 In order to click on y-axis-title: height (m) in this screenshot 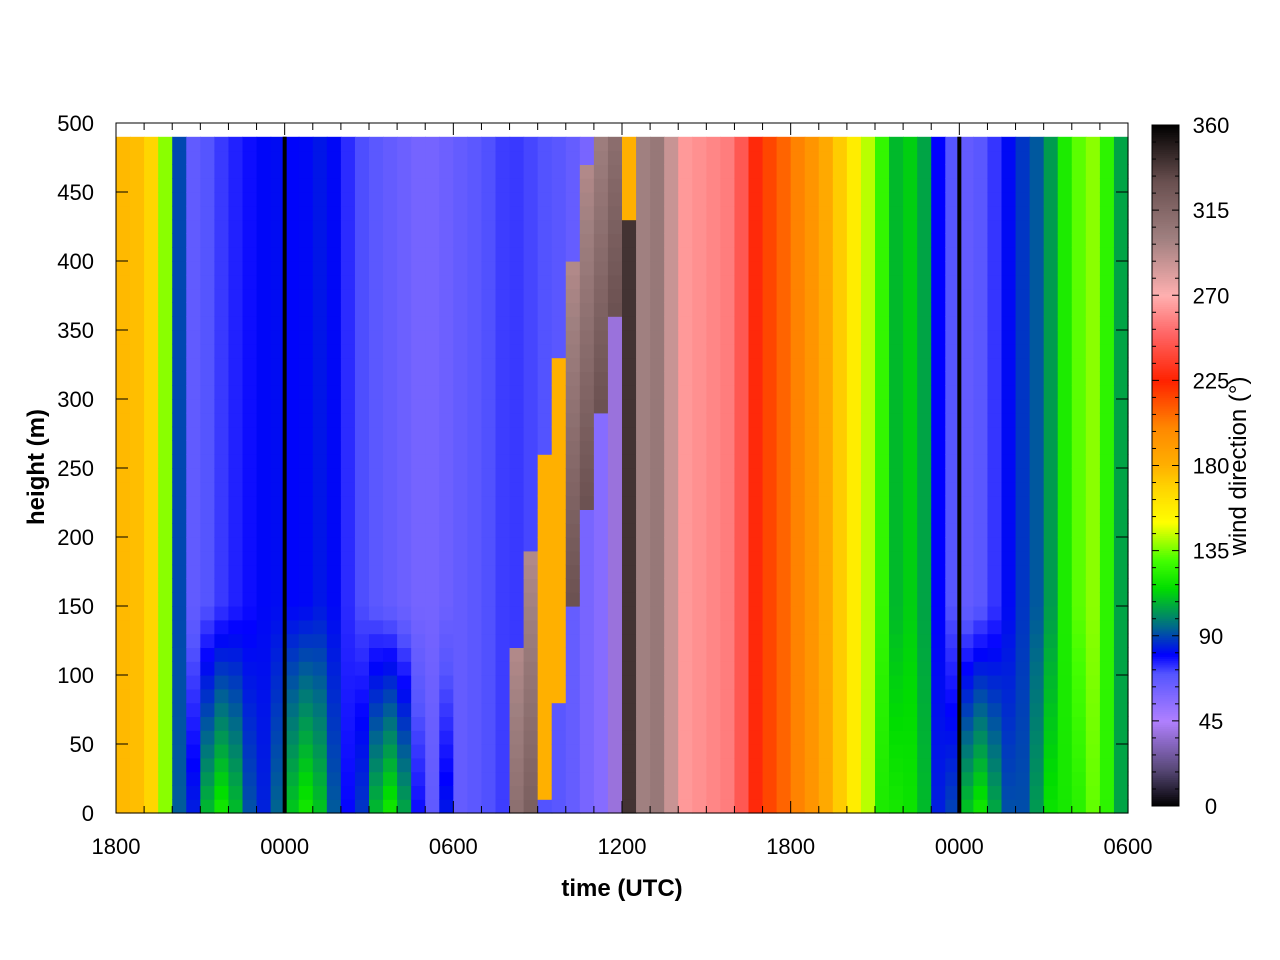, I will do `click(36, 467)`.